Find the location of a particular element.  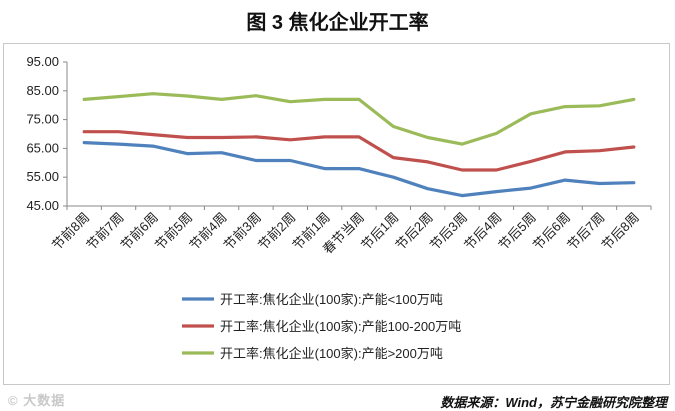

y-tick-label: 45.00 is located at coordinates (42, 205).